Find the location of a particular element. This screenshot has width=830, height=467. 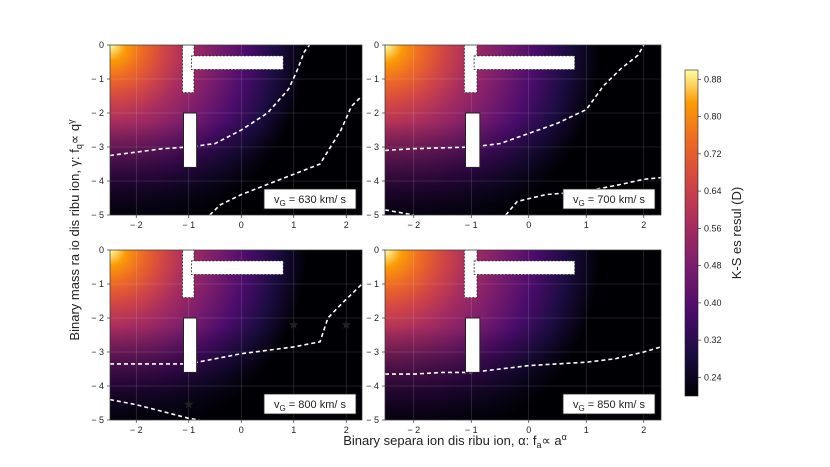

colorbar-tick-label: 0.88 is located at coordinates (713, 79).